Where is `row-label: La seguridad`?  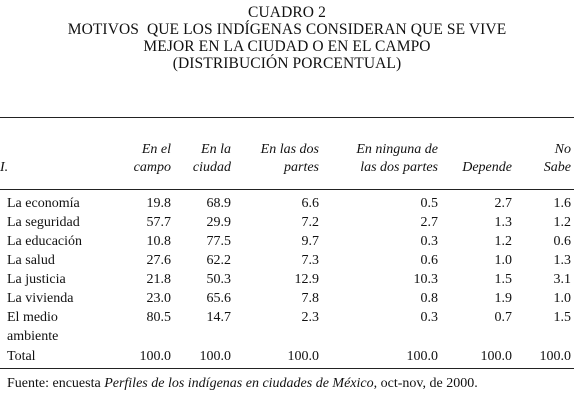
row-label: La seguridad is located at coordinates (43, 222).